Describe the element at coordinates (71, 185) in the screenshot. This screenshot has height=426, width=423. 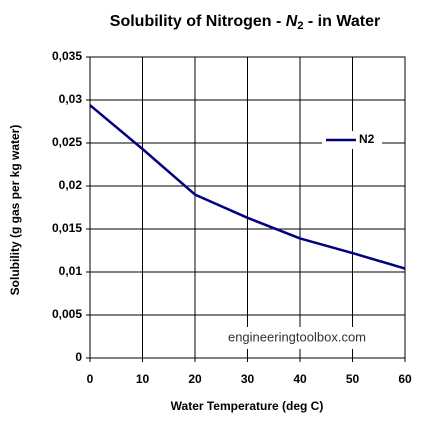
I see `y-tick-label: 0,02` at that location.